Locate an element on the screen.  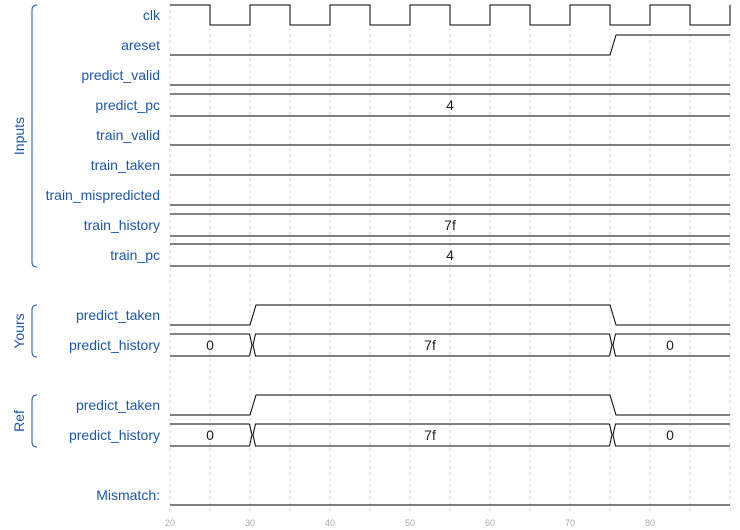
signal-name: train_mispredicted is located at coordinates (103, 195).